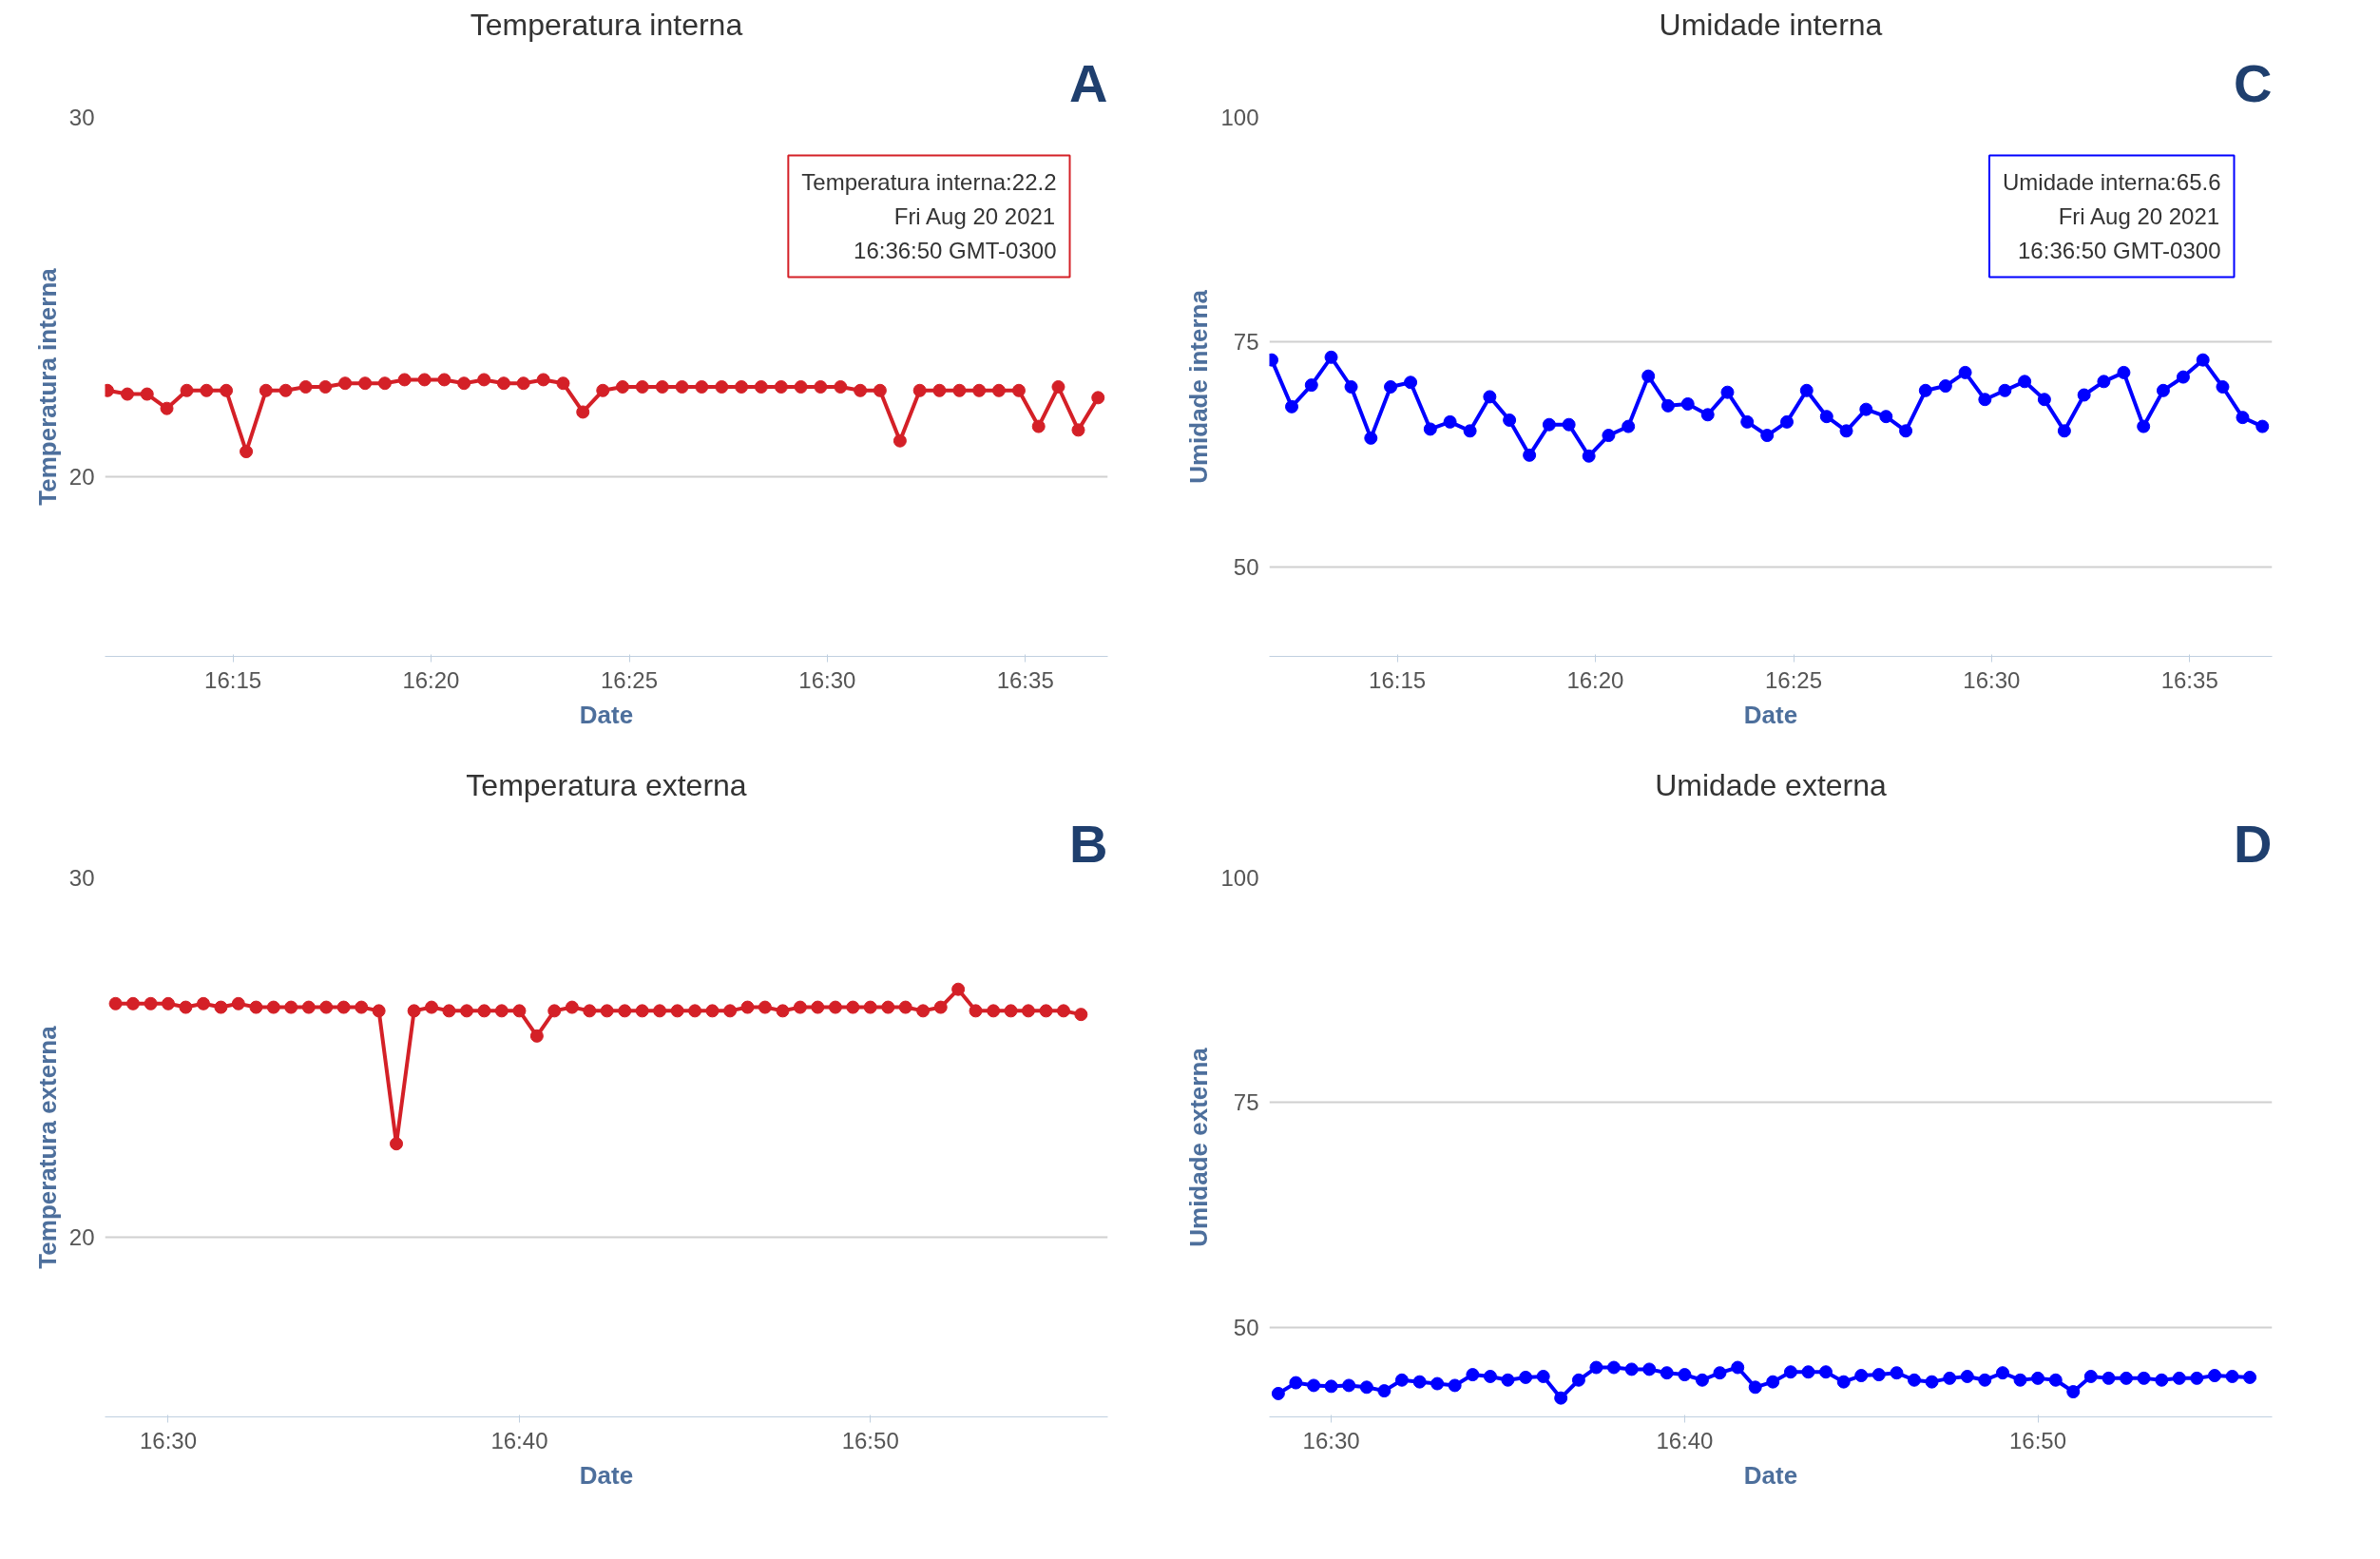 The width and height of the screenshot is (2380, 1559). I want to click on annotation: Umidade interna:65.6 Fri Aug 20 2021 16:36:50 GMT-0300, so click(2112, 216).